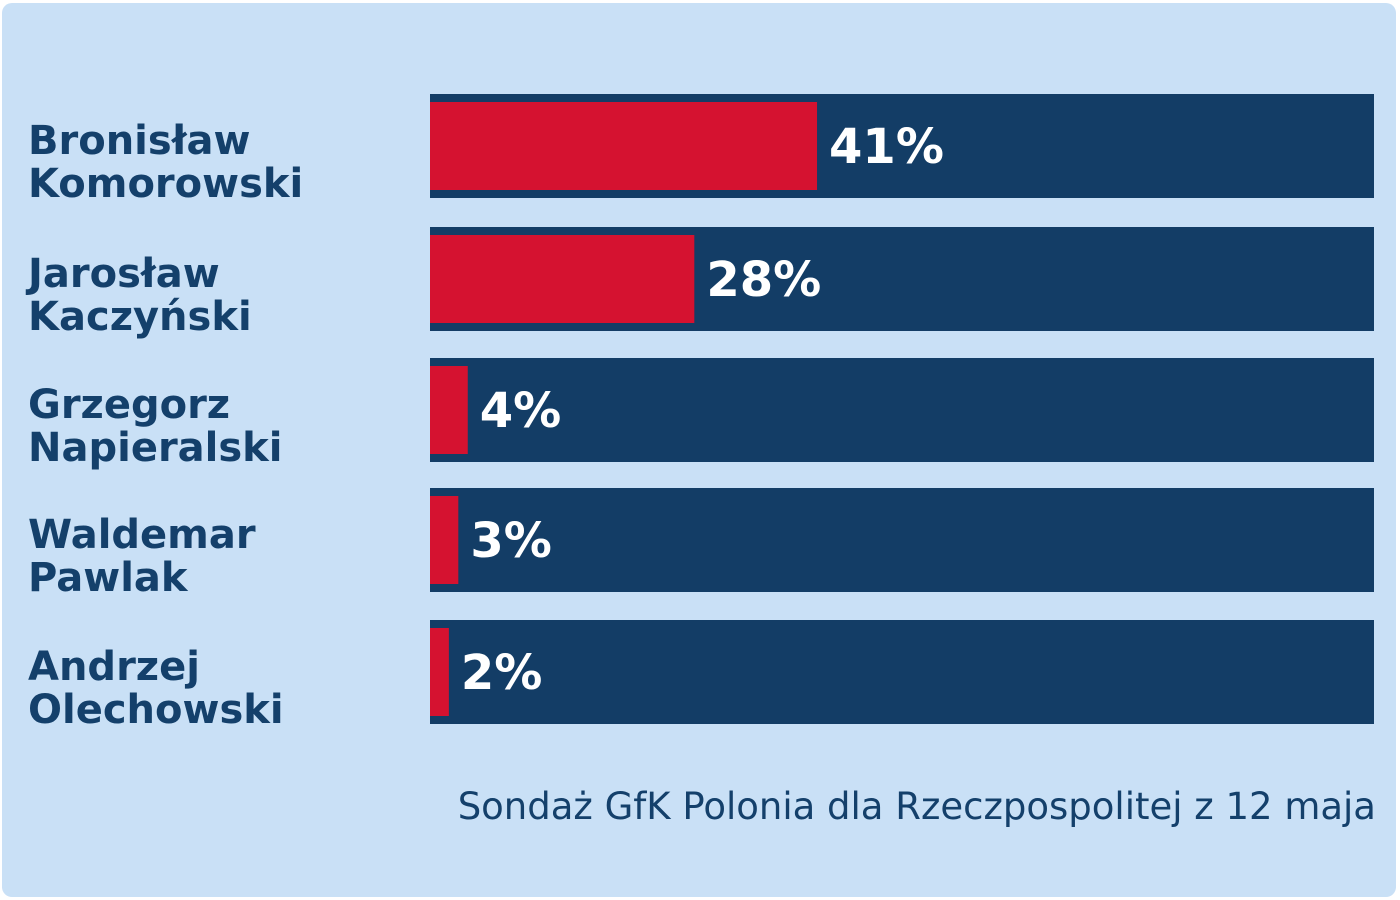  Describe the element at coordinates (138, 295) in the screenshot. I see `category-label: Jarosław Kaczyński` at that location.